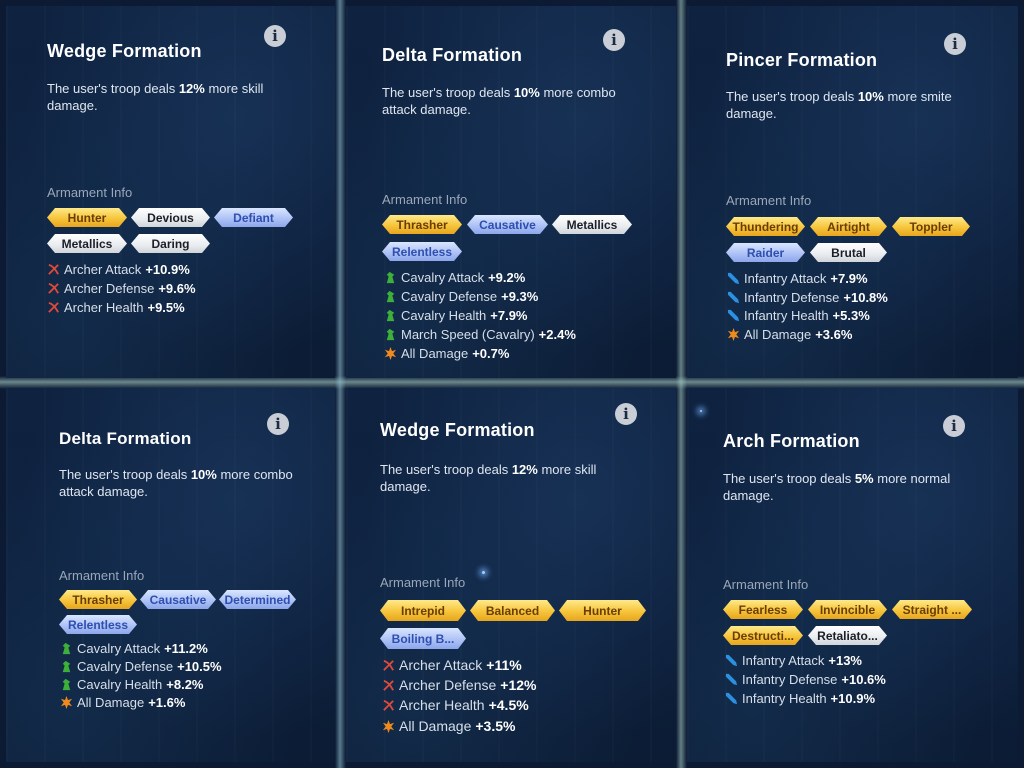  What do you see at coordinates (459, 685) in the screenshot?
I see `stat-row: Archer Defense +12%` at bounding box center [459, 685].